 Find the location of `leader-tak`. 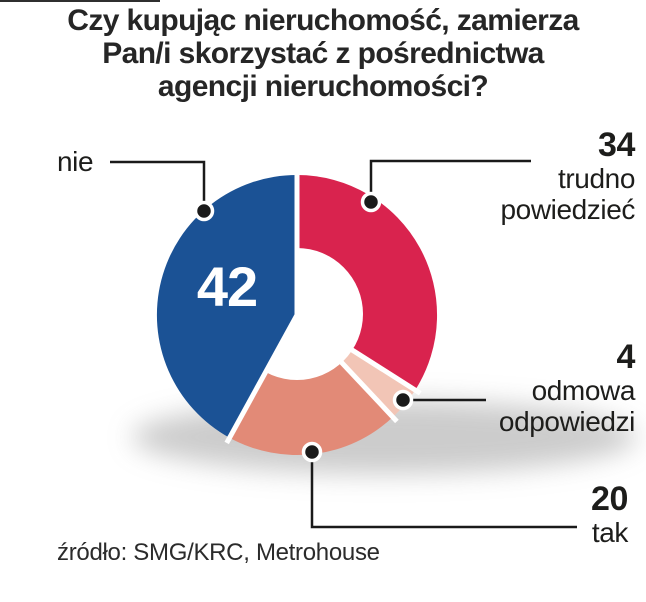

leader-tak is located at coordinates (443, 490).